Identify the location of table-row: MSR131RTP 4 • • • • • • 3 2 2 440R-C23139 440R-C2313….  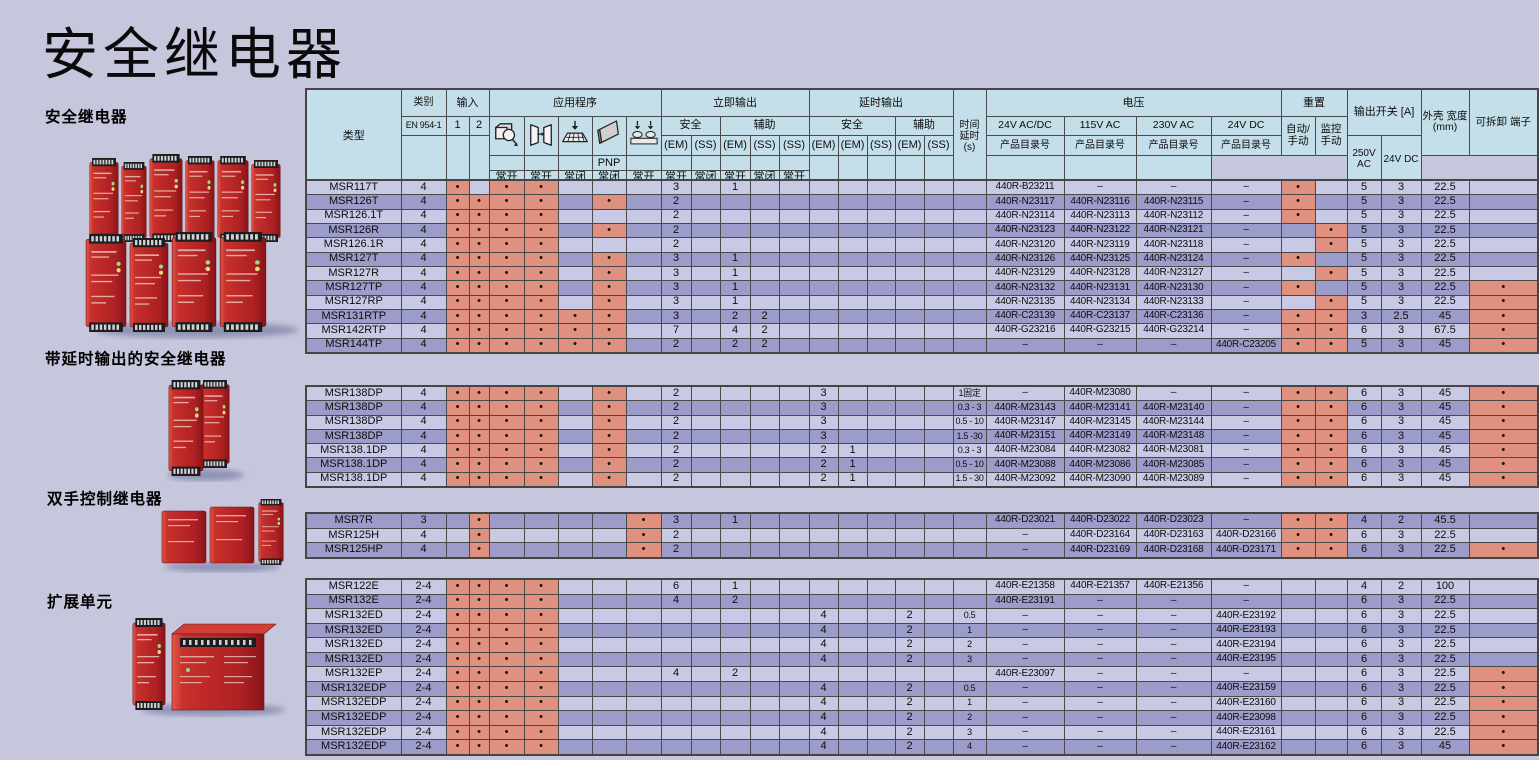
(922, 316).